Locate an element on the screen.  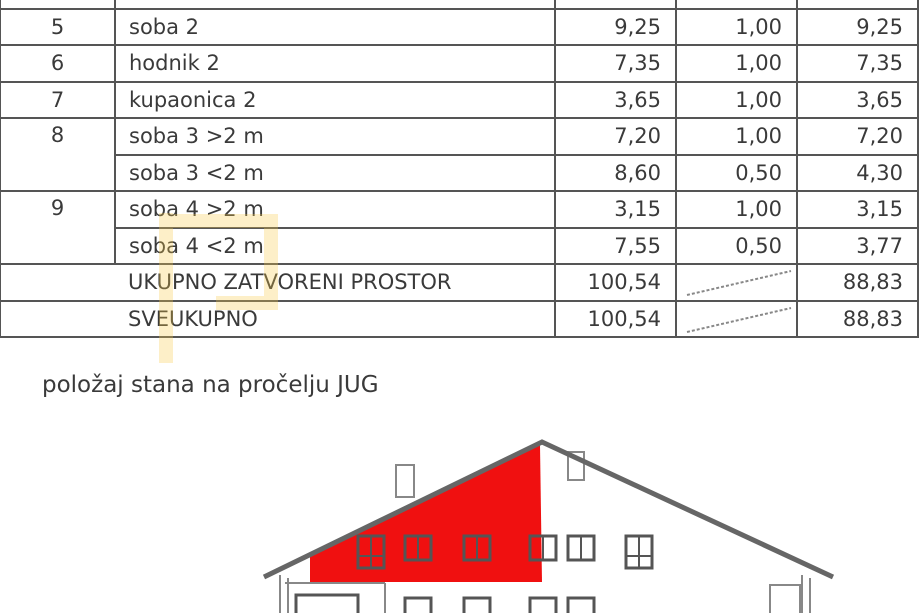
table-row: 6 hodnik 2 7,35 1,00 7,35 is located at coordinates (459, 63).